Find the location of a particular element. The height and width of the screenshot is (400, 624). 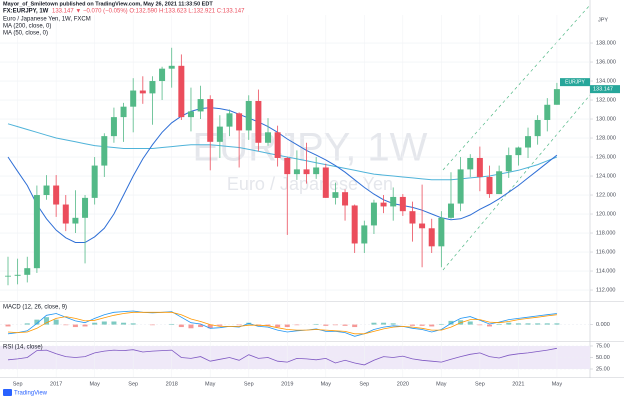

x-tick-label: 2017 is located at coordinates (56, 384).